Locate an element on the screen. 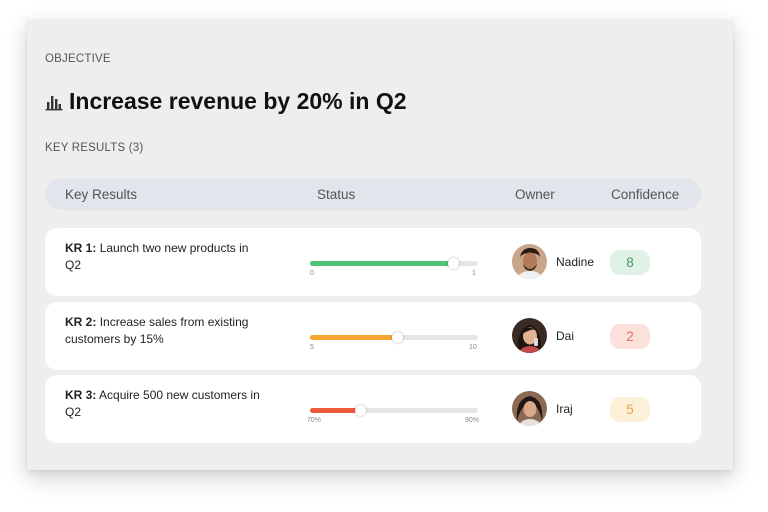  header-confidence: Confidence is located at coordinates (645, 194).